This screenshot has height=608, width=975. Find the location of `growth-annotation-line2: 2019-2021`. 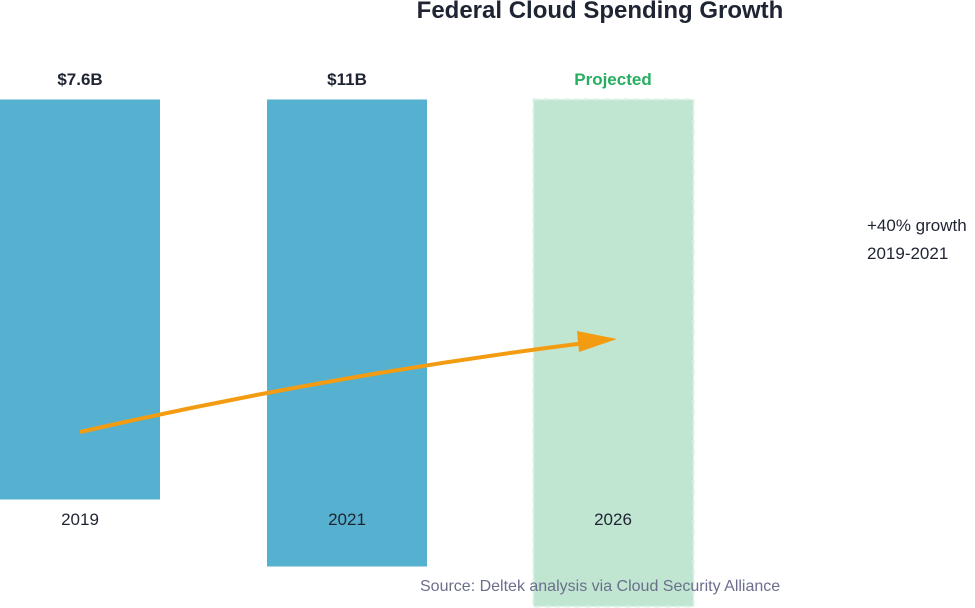

growth-annotation-line2: 2019-2021 is located at coordinates (908, 253).